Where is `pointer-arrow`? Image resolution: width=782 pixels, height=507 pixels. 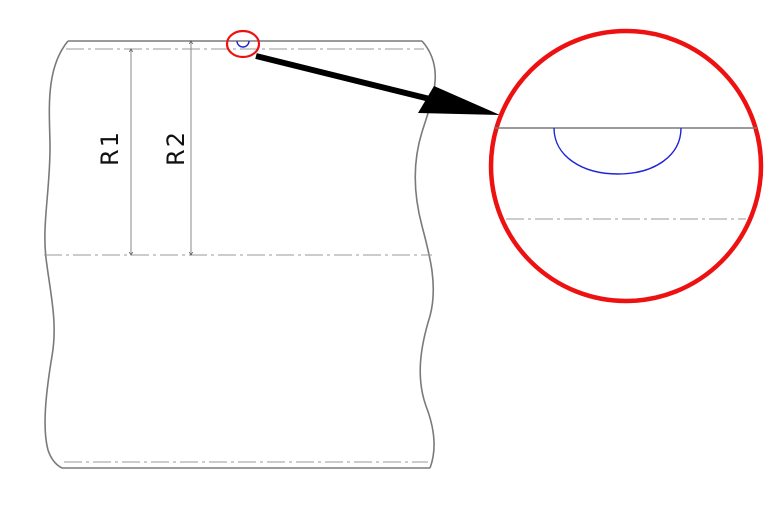
pointer-arrow is located at coordinates (377, 84).